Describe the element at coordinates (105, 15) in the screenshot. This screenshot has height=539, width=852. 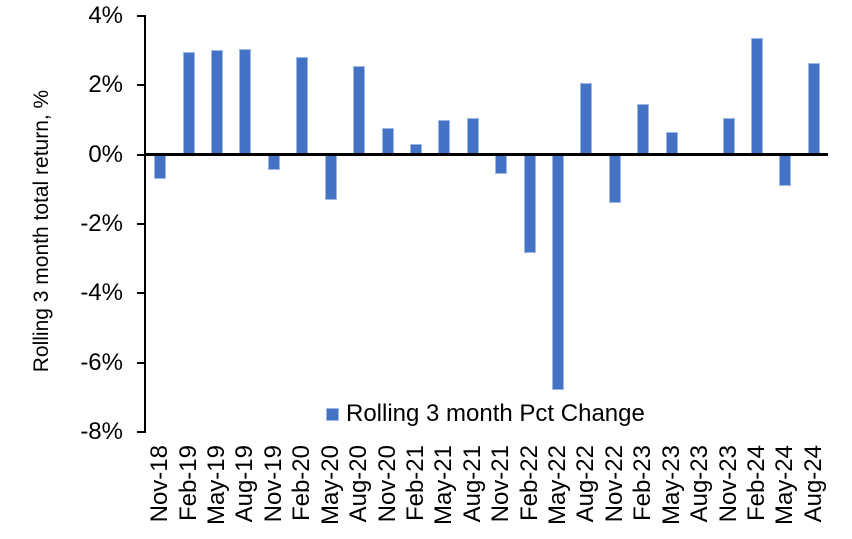
I see `y-axis-tick-label: 4%` at that location.